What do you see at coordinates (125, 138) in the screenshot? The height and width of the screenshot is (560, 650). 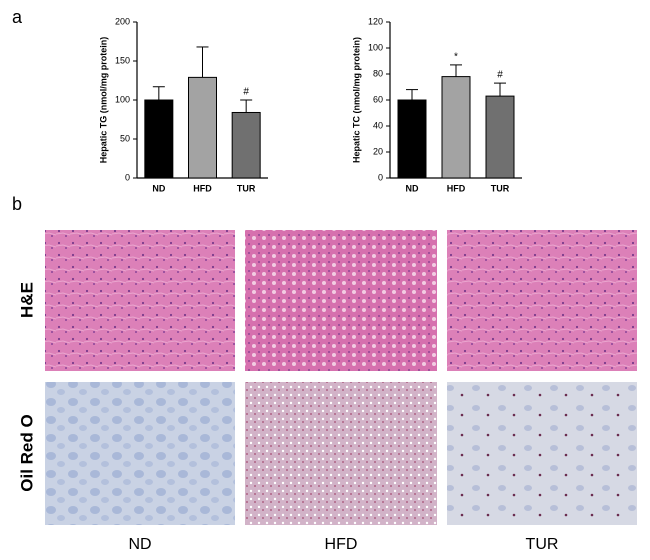 I see `y-tick-label: 50` at bounding box center [125, 138].